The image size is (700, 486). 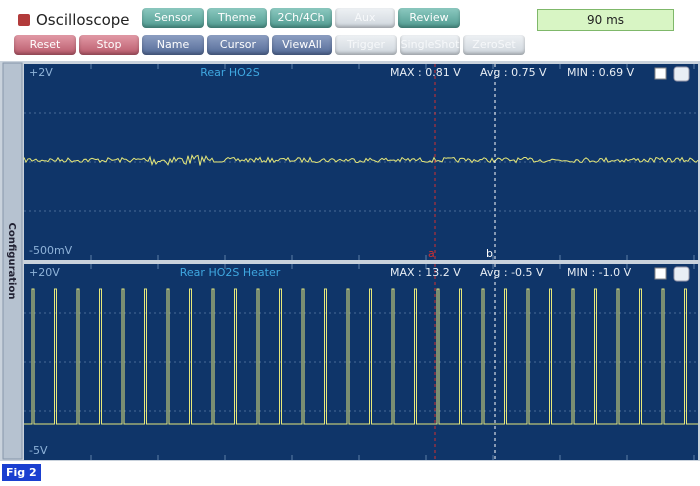 I want to click on config-tab, so click(x=12, y=261).